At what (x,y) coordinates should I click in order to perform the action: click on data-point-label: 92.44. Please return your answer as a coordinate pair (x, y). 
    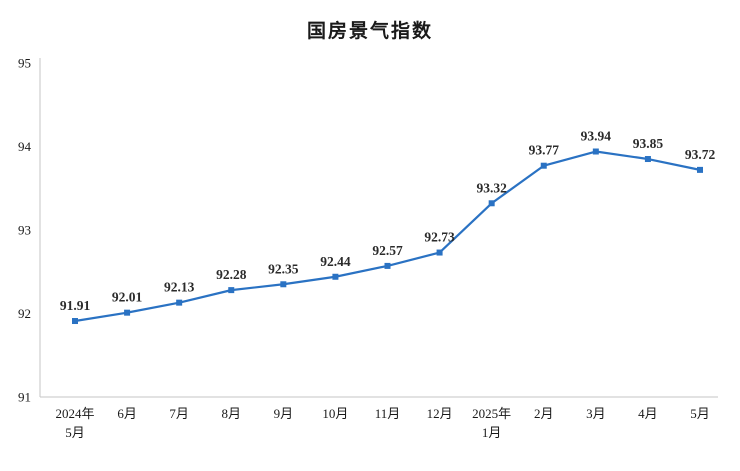
    Looking at the image, I should click on (335, 261).